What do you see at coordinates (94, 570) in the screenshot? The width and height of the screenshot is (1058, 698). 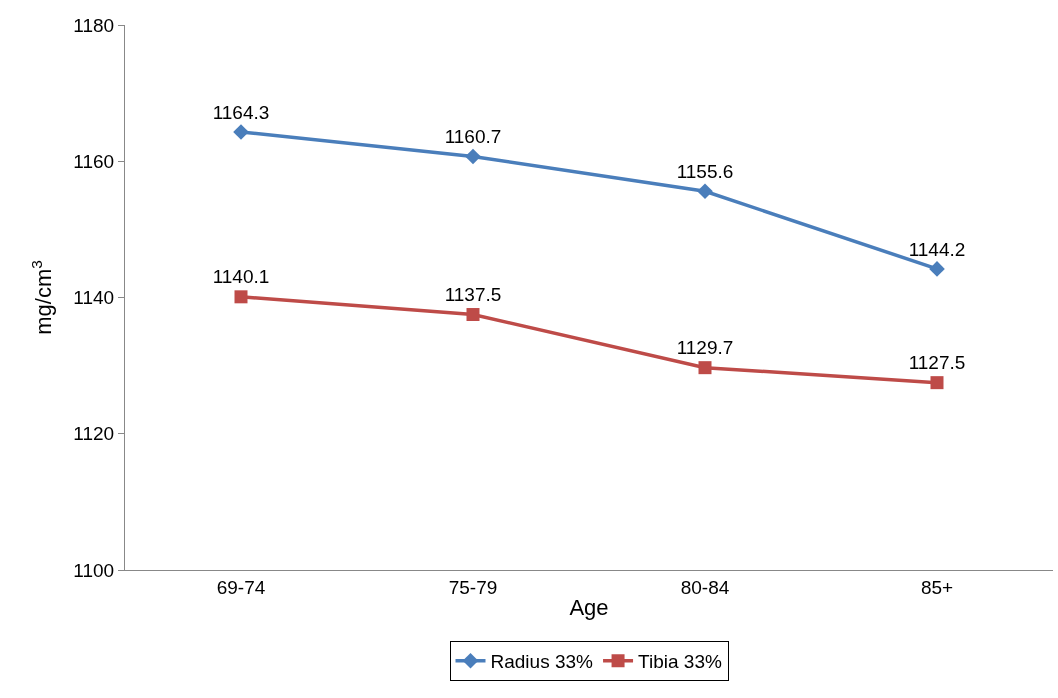 I see `y-tick-label: 1100` at bounding box center [94, 570].